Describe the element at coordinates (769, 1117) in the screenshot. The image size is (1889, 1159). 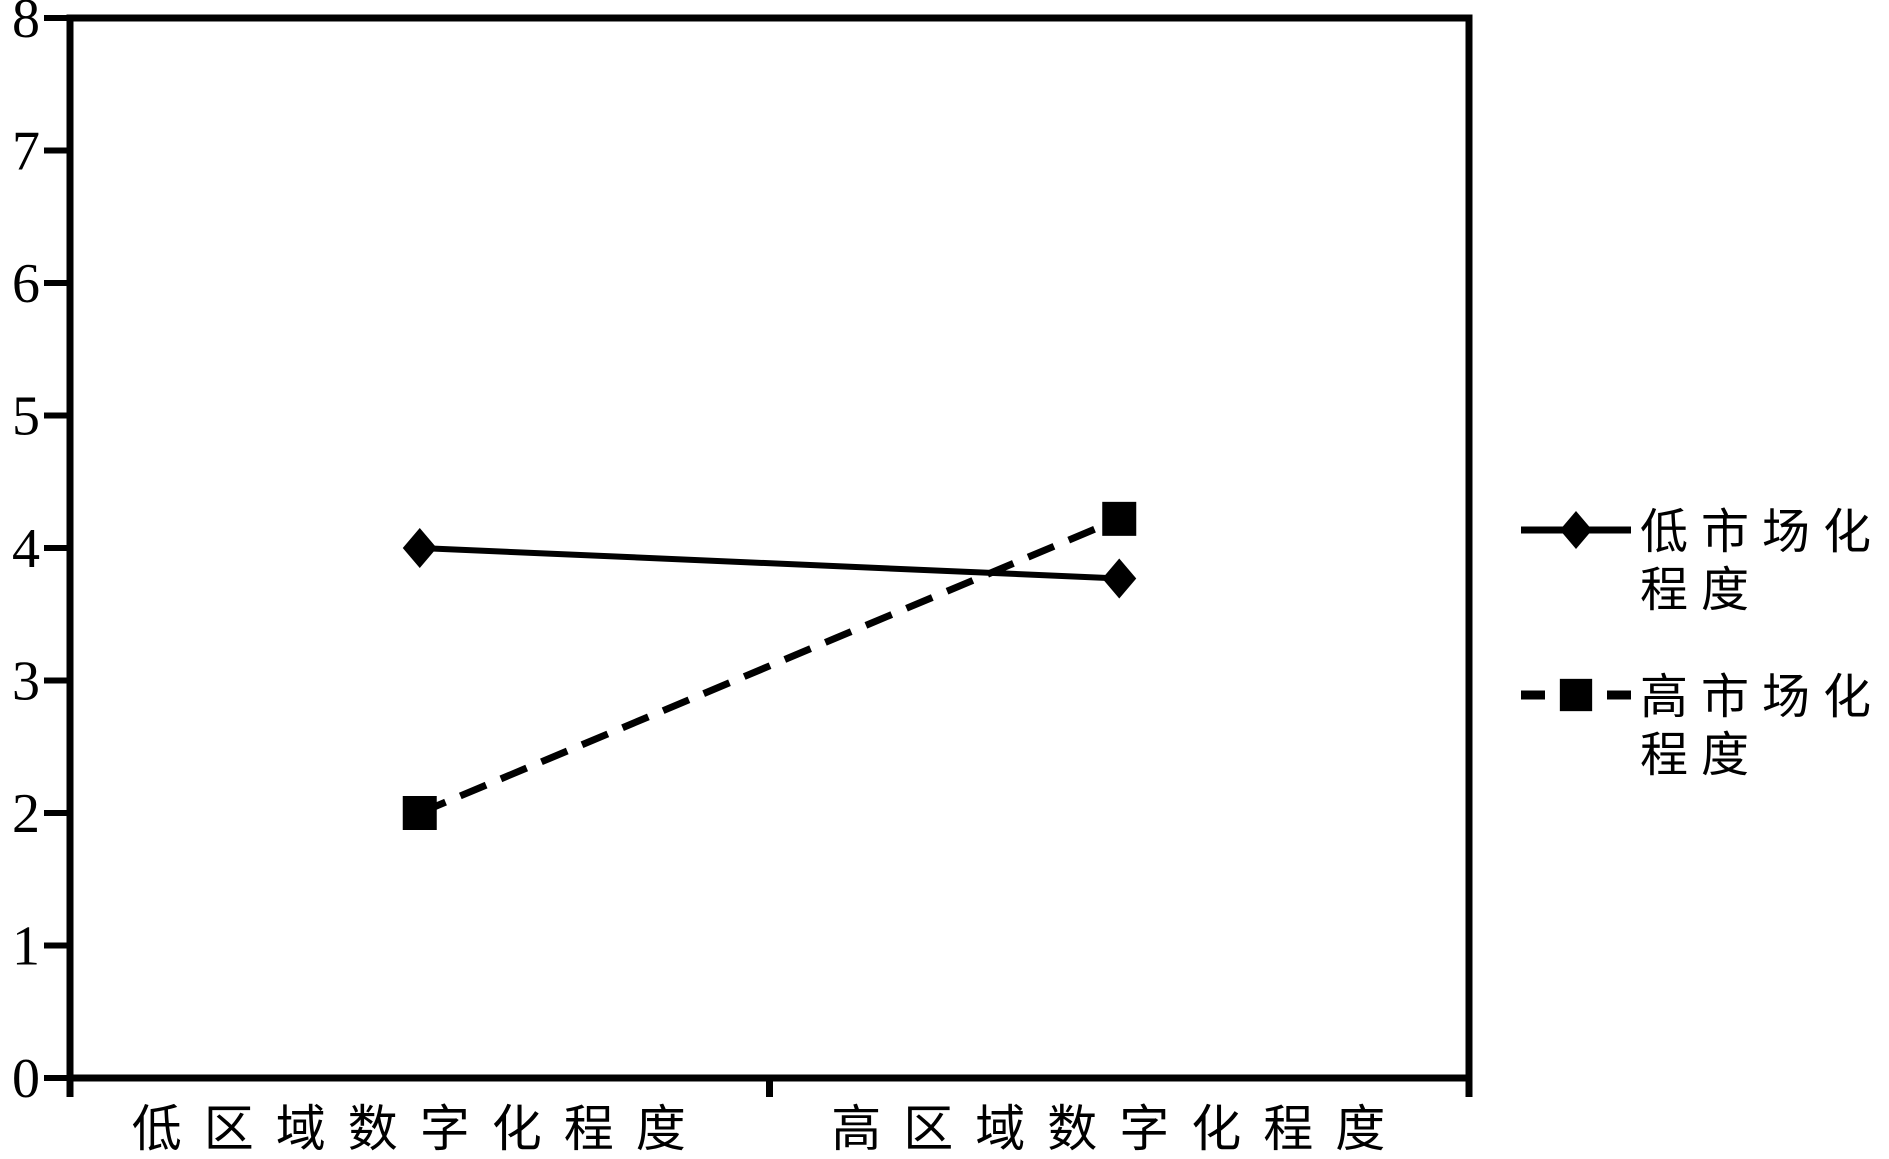
I see `x-axis: 低区域数字化程度 高区域数字化程度` at that location.